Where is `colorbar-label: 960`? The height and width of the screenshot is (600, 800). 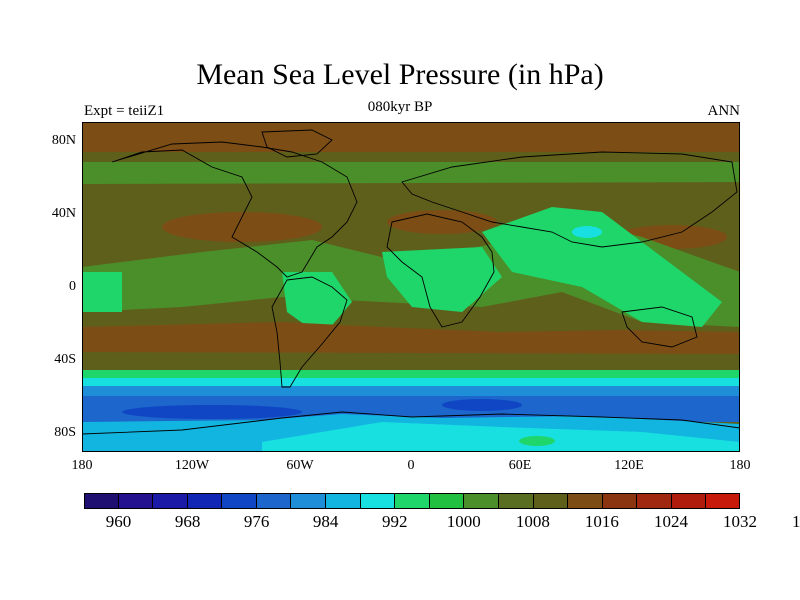 colorbar-label: 960 is located at coordinates (118, 521).